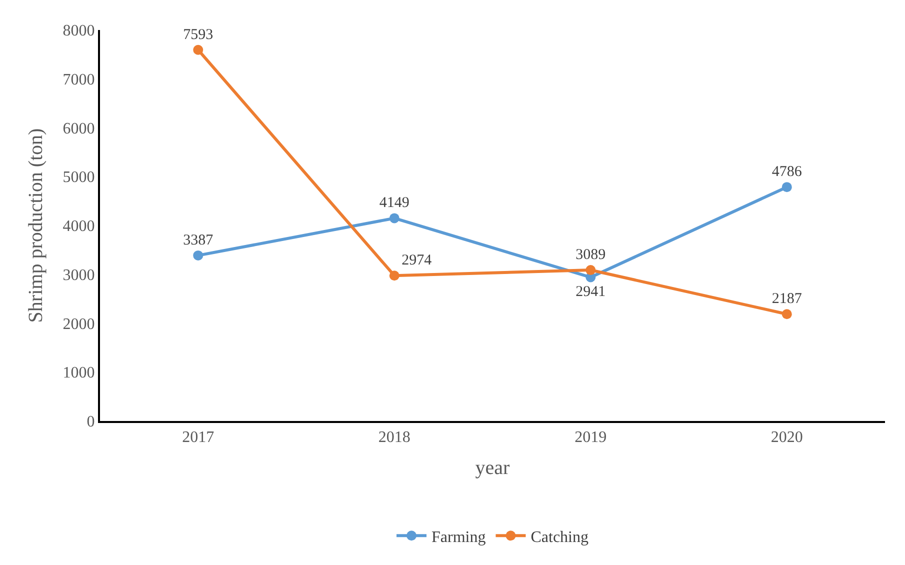  Describe the element at coordinates (78, 129) in the screenshot. I see `y-tick-label: 6000` at that location.